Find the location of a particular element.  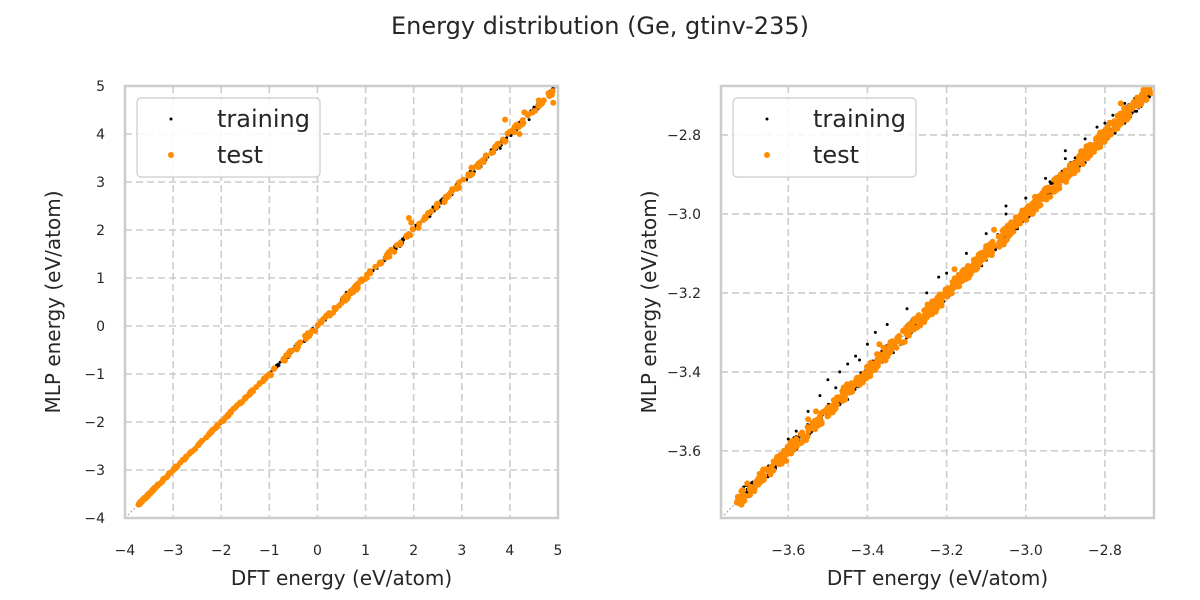

x-tick-label: −2 is located at coordinates (221, 551).